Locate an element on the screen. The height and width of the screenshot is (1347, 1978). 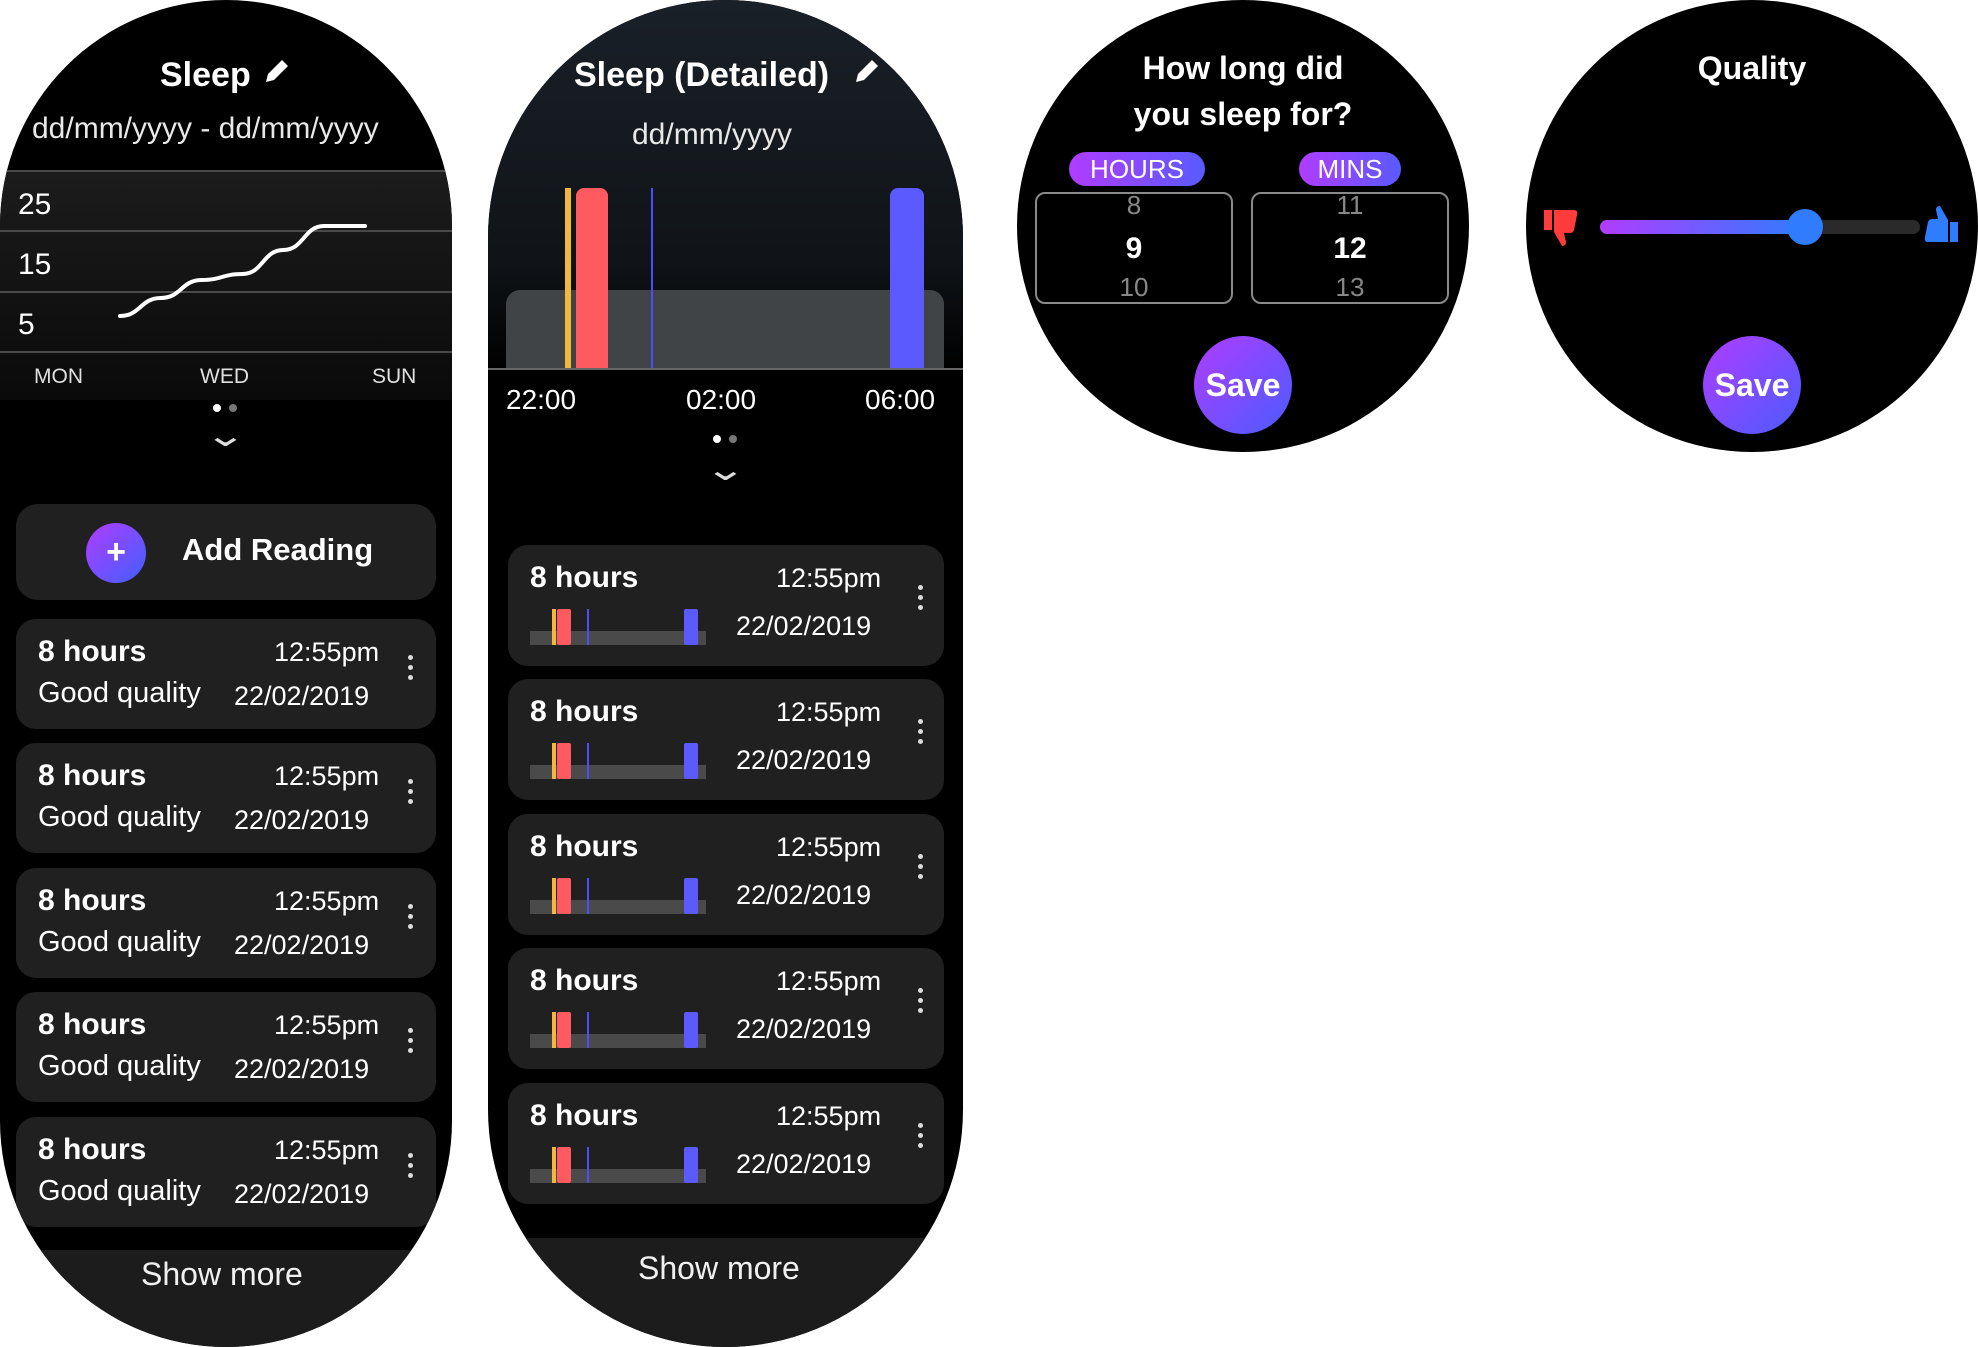
picker-selected: 12 is located at coordinates (1350, 248).